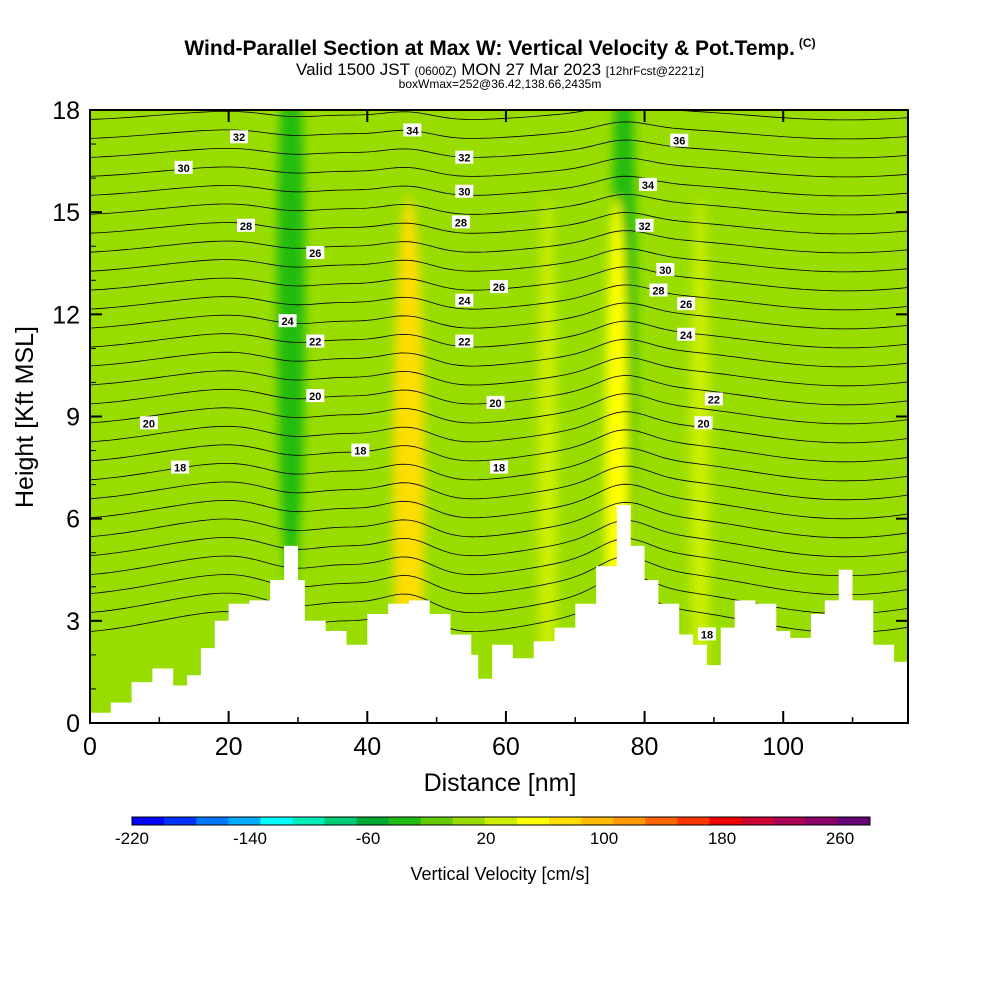 Image resolution: width=1000 pixels, height=1000 pixels. I want to click on x-axis-label: Distance [nm], so click(500, 783).